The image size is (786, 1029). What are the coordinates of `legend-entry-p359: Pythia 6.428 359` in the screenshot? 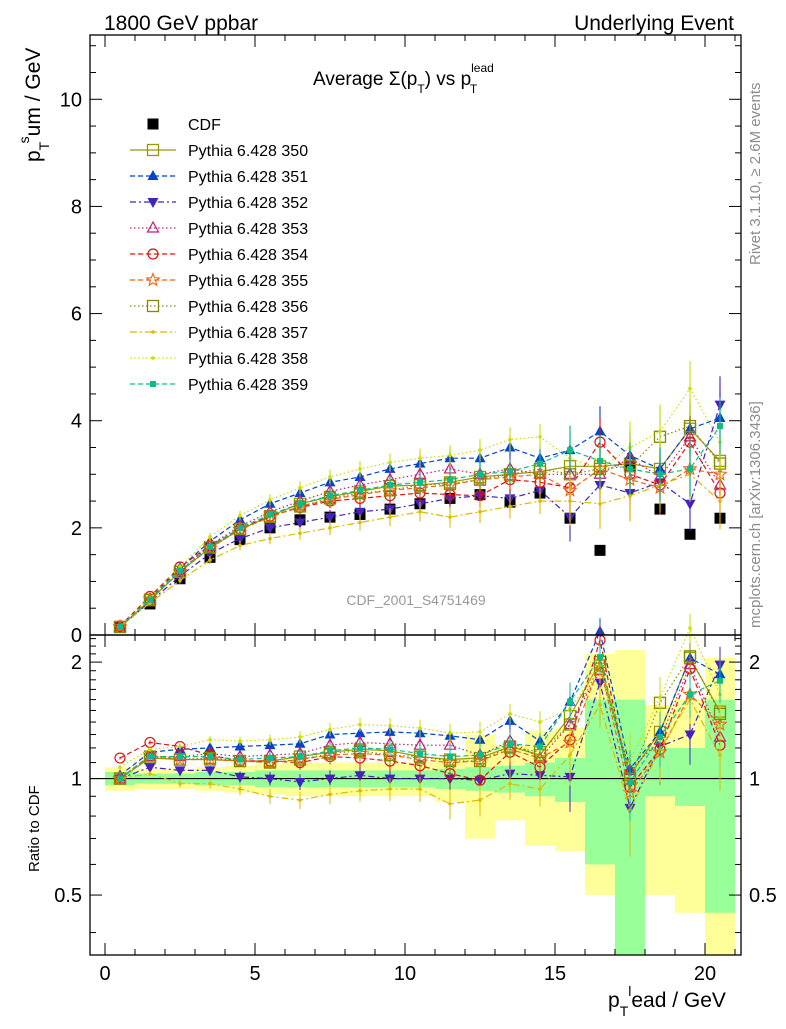 It's located at (219, 385).